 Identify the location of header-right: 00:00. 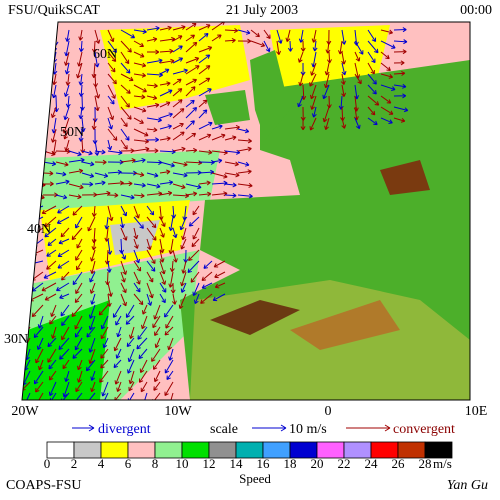
(476, 10).